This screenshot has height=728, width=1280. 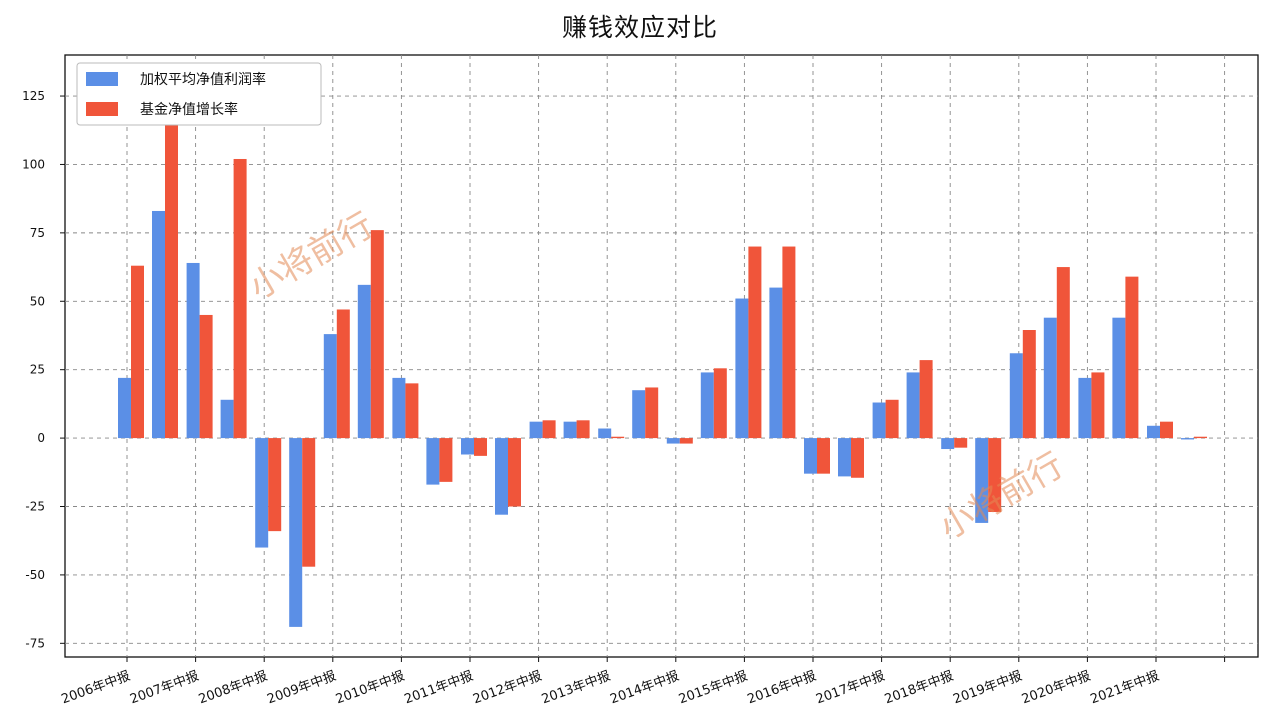 What do you see at coordinates (438, 688) in the screenshot?
I see `x-tick-label: 2011年中报` at bounding box center [438, 688].